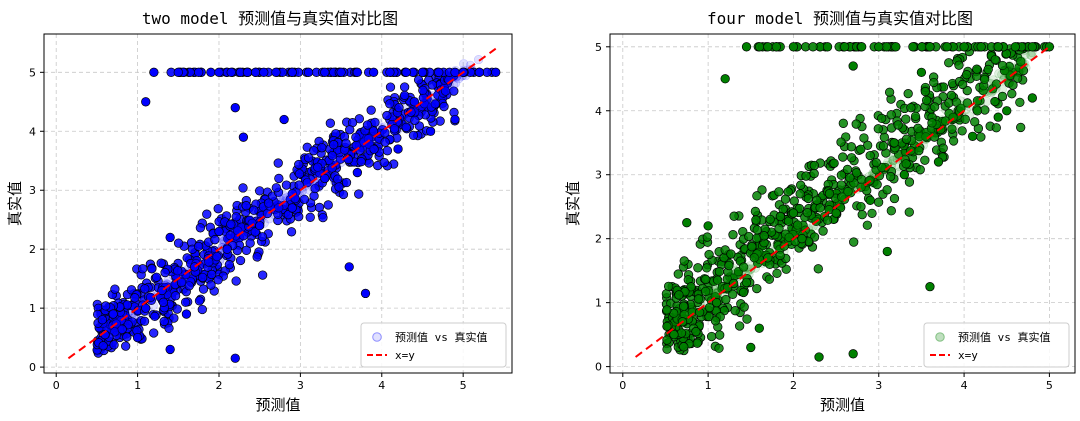 This screenshot has height=421, width=1080. I want to click on y-axis-label: 真实值, so click(15, 203).